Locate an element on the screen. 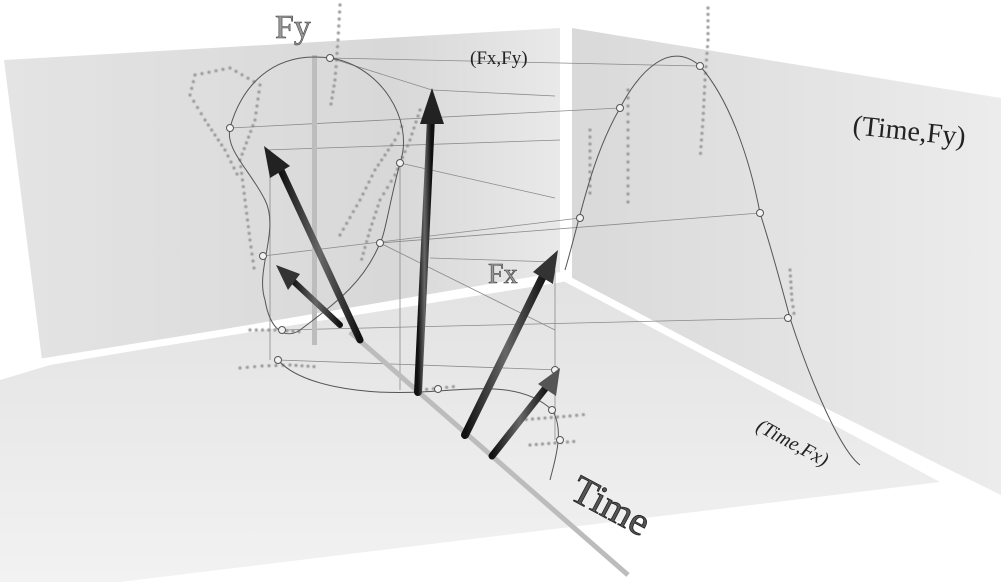 This screenshot has width=1001, height=582. force-arrow-icon is located at coordinates (309, 296).